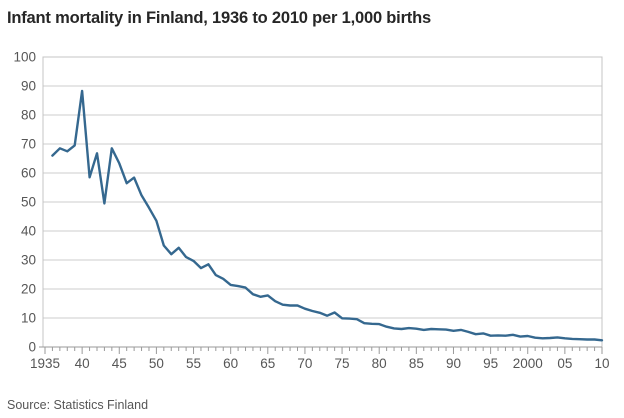 This screenshot has height=418, width=624. I want to click on x-tick-label: 45, so click(119, 363).